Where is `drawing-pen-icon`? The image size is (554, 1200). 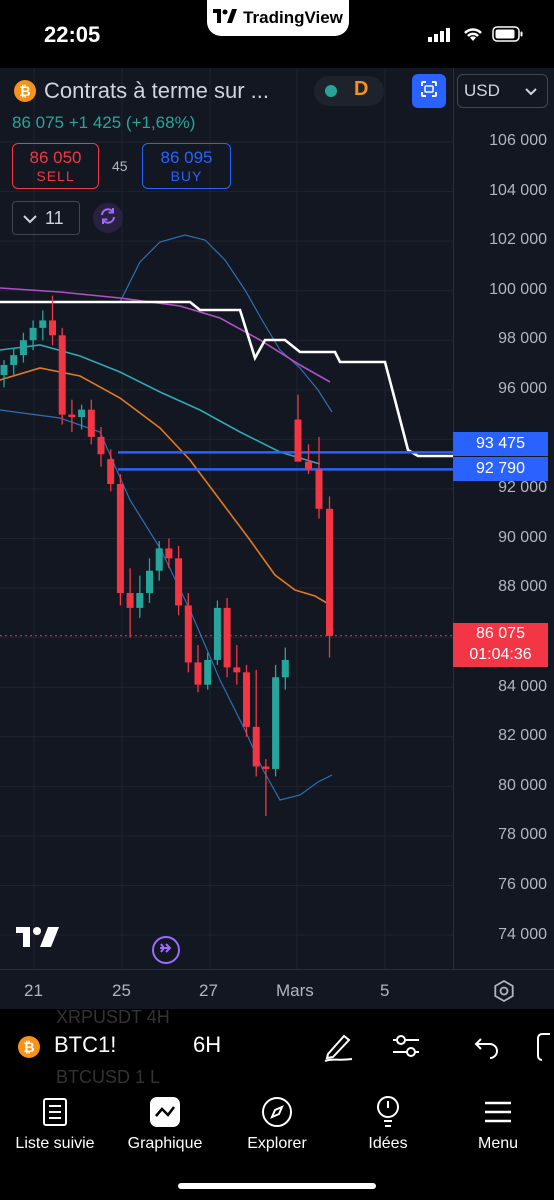 drawing-pen-icon is located at coordinates (339, 1048).